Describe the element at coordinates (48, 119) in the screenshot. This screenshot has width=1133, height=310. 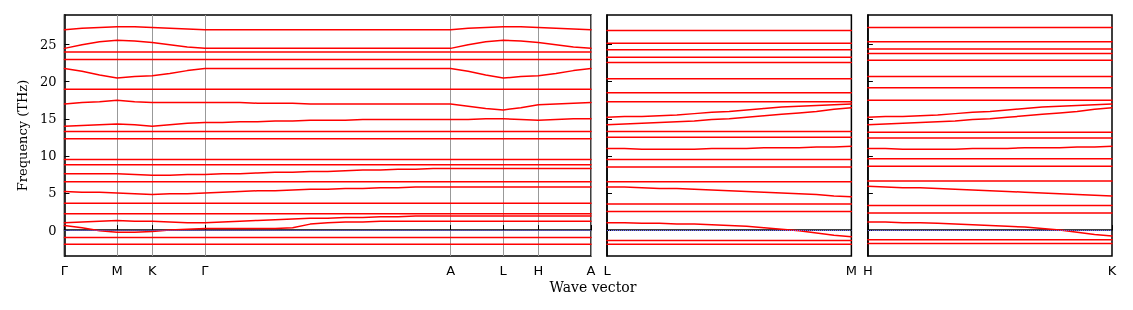
I see `y-tick-label: 15` at that location.